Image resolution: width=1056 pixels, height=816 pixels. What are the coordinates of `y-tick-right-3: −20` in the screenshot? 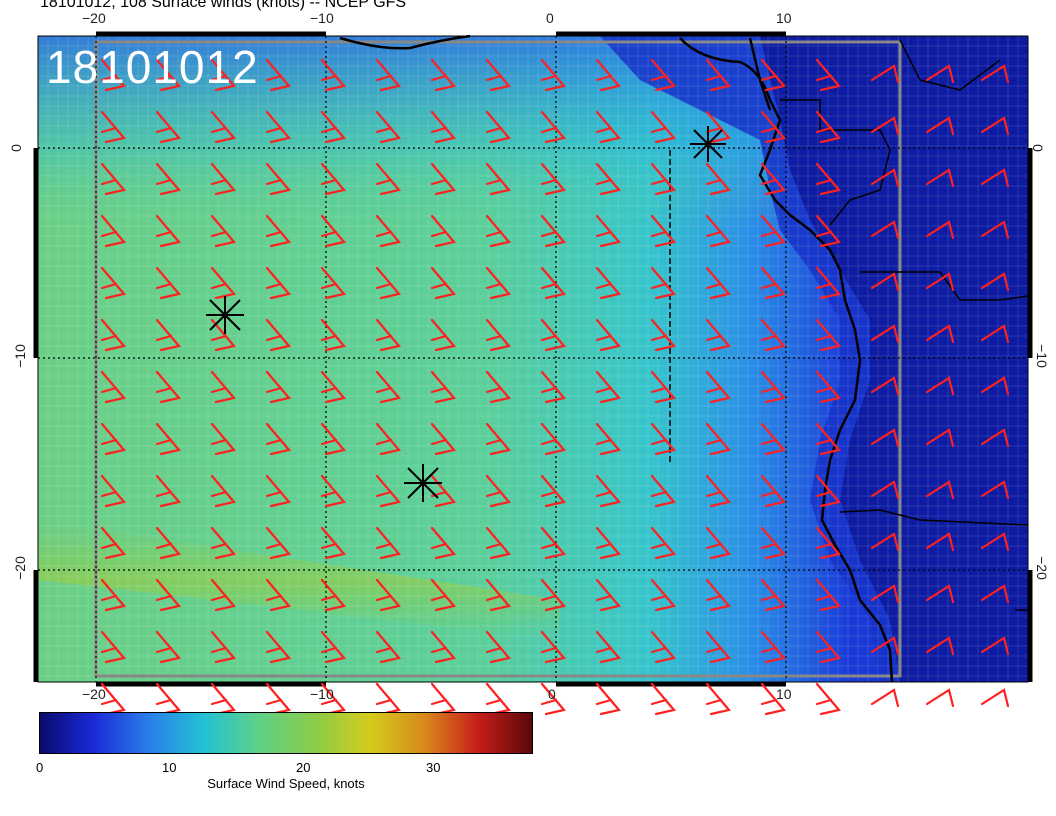 It's located at (1041, 568).